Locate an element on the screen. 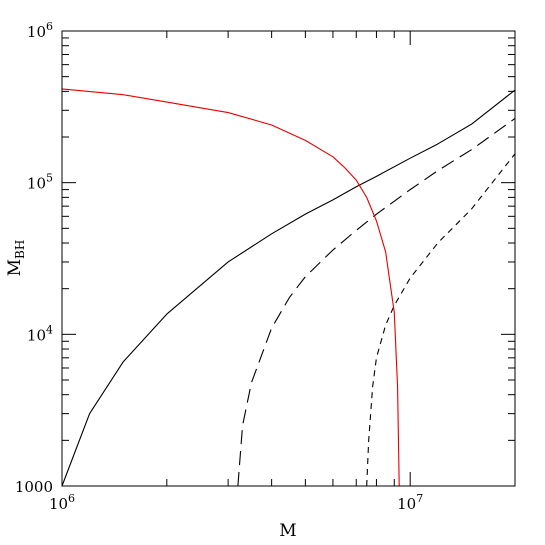 This screenshot has height=545, width=545. y-tick-label-base: 1000 is located at coordinates (34, 487).